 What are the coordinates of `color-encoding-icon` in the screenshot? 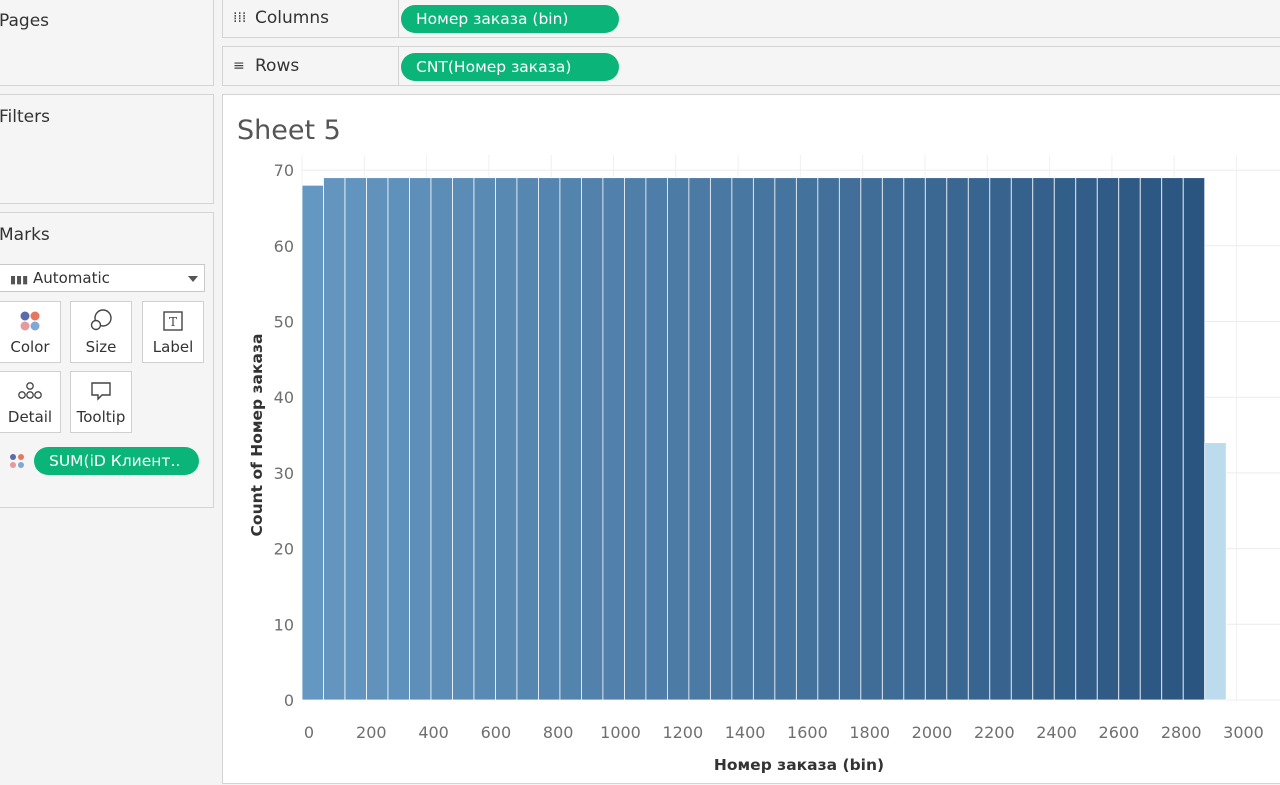 It's located at (17, 463).